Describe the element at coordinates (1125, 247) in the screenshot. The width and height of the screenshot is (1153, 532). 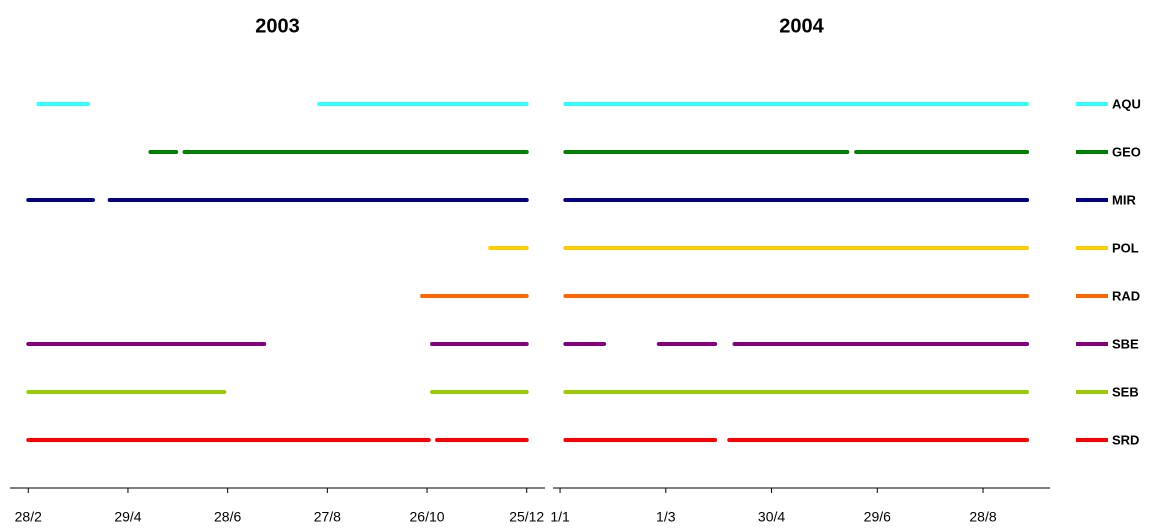
I see `legend-label: POL` at that location.